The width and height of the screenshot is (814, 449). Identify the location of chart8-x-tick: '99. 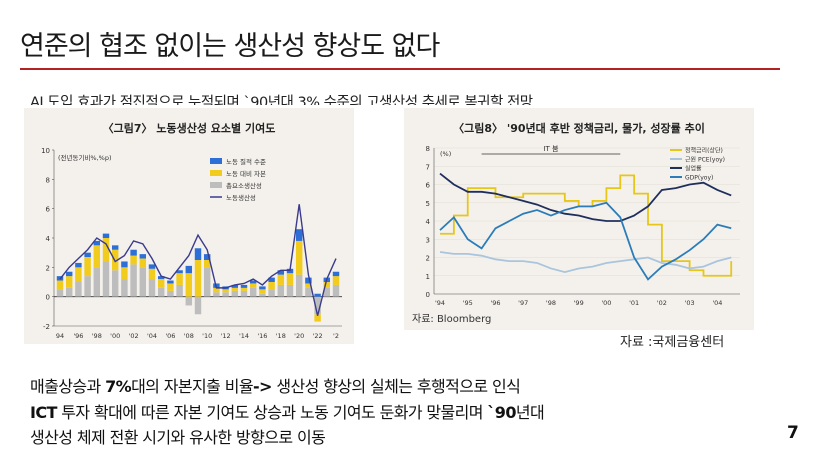
(579, 303).